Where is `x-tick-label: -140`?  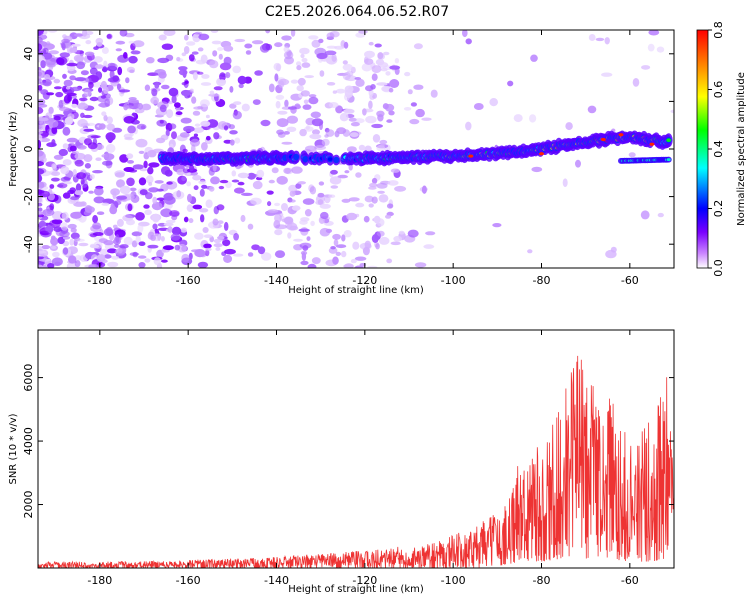
x-tick-label: -140 is located at coordinates (276, 280).